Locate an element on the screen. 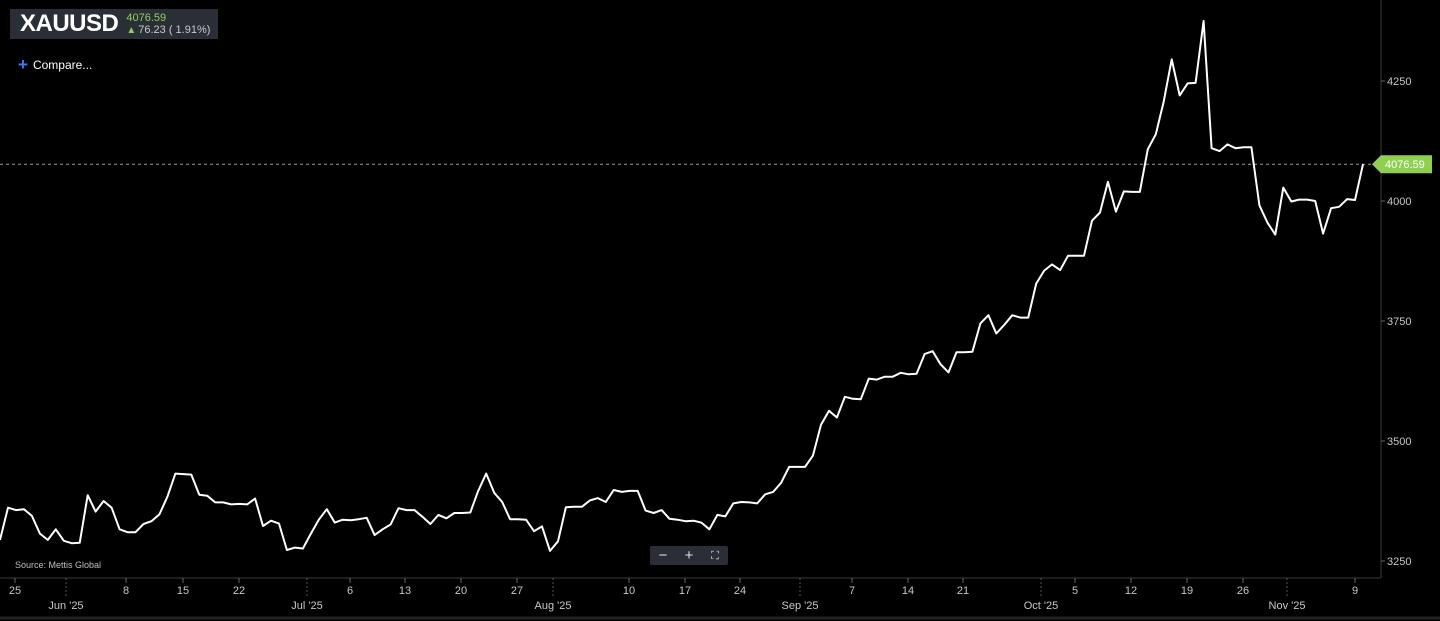 This screenshot has height=621, width=1440. y-tick-label: 4000 is located at coordinates (1399, 202).